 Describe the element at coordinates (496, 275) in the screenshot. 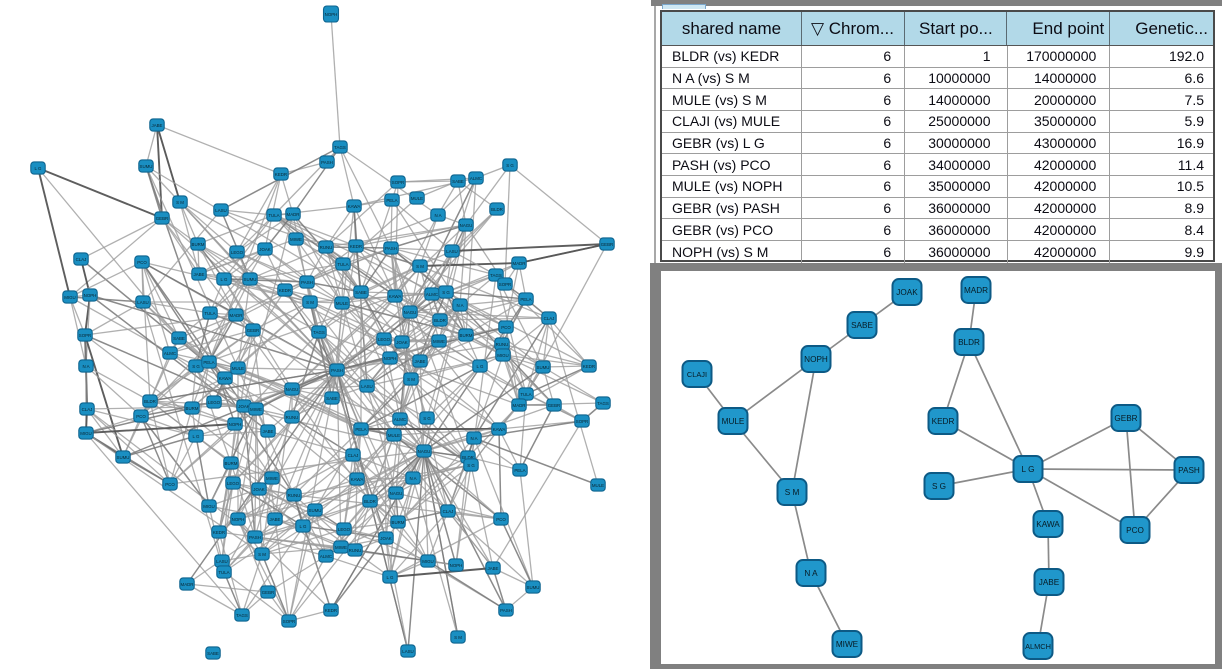

I see `svg-text: TAGS` at that location.